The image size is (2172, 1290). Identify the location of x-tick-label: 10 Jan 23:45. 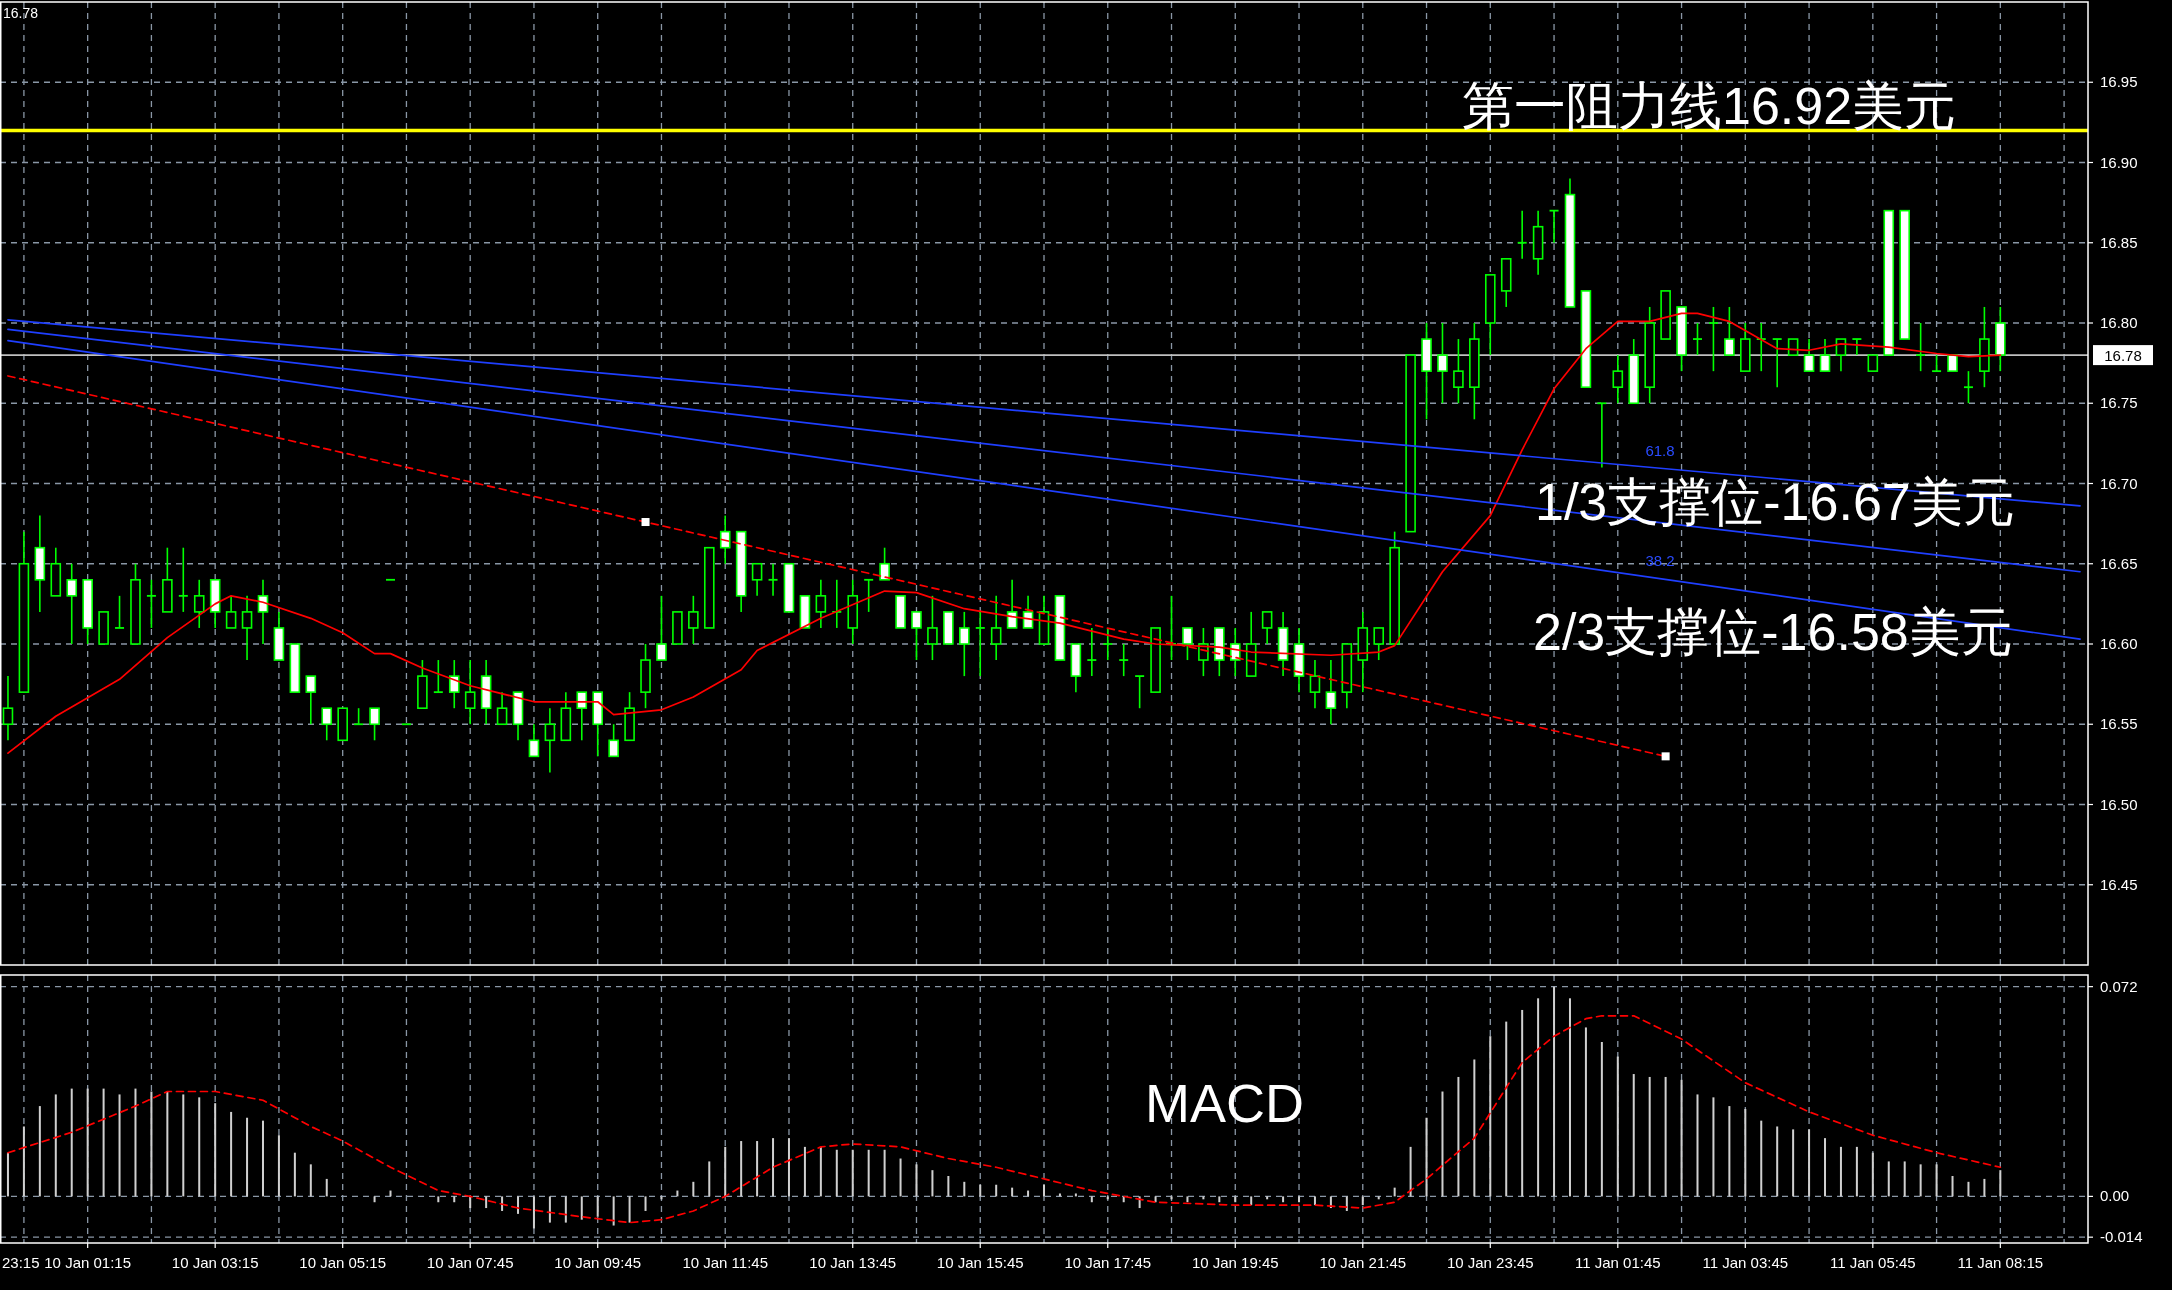
(1490, 1262).